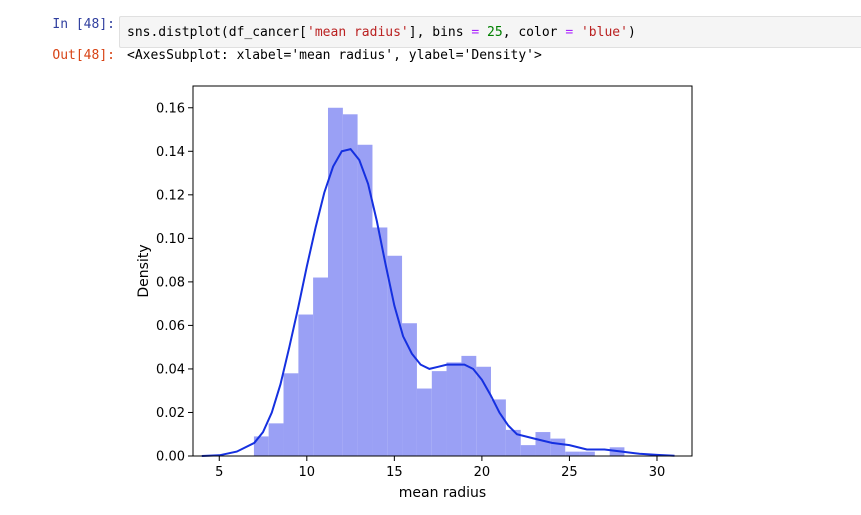  What do you see at coordinates (170, 108) in the screenshot?
I see `y-tick-label: 0.16` at bounding box center [170, 108].